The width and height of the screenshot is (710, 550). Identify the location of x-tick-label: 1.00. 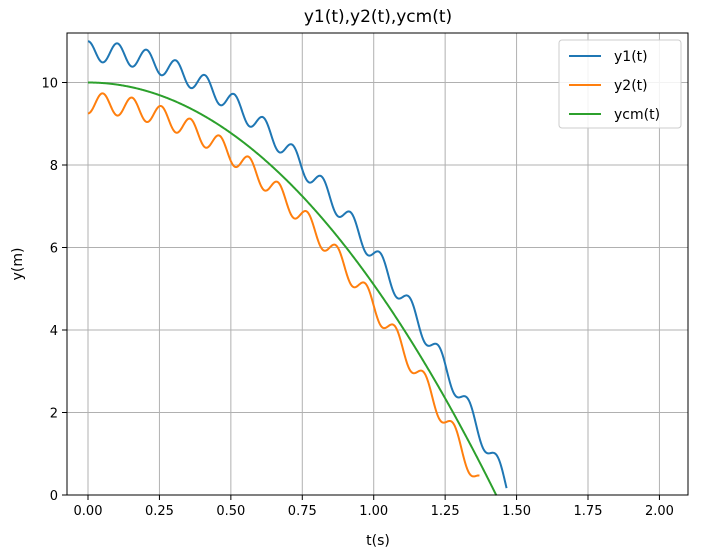
(373, 511).